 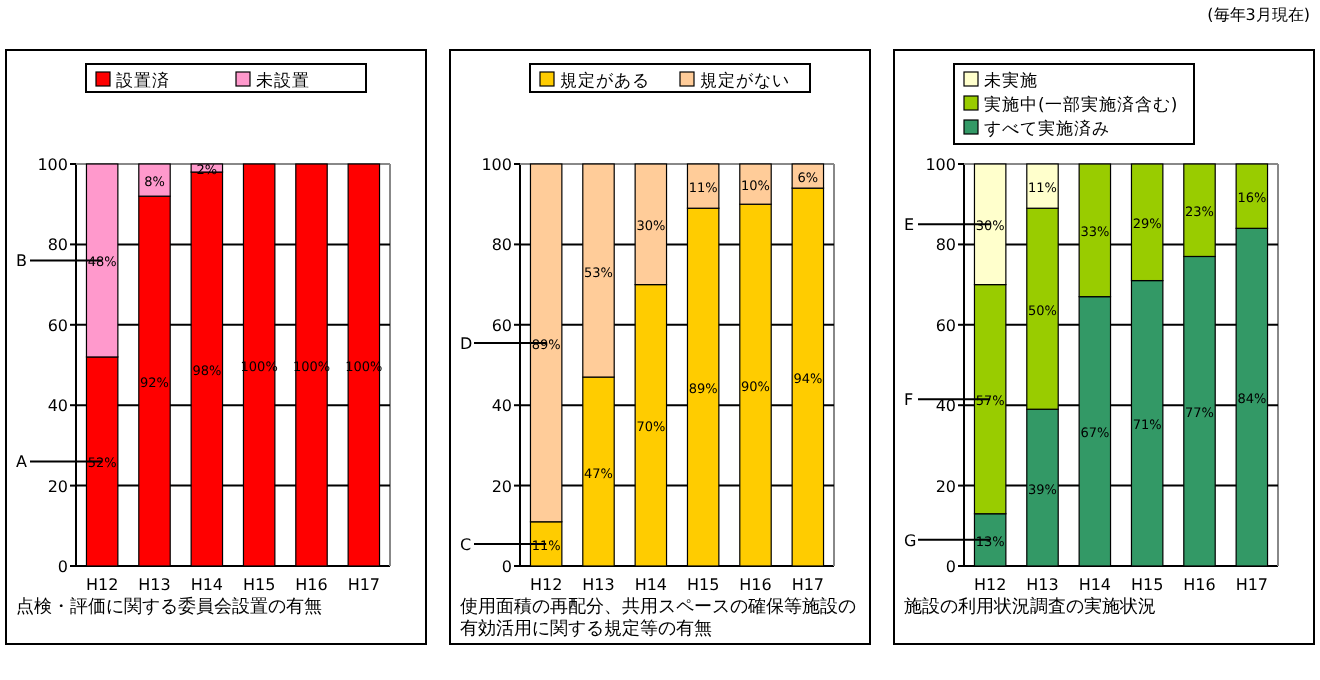 I want to click on text: G, so click(x=910, y=540).